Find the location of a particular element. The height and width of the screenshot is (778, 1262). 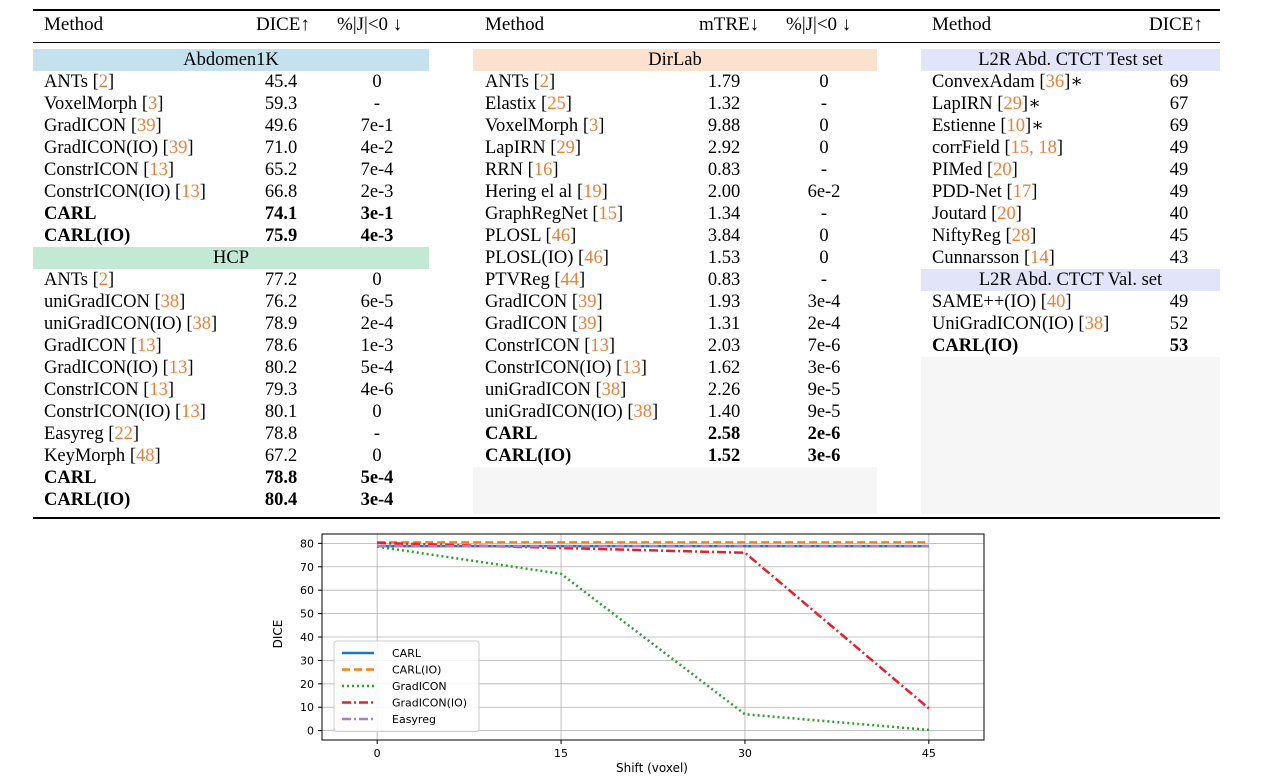

citation-link: [25] is located at coordinates (554, 104).